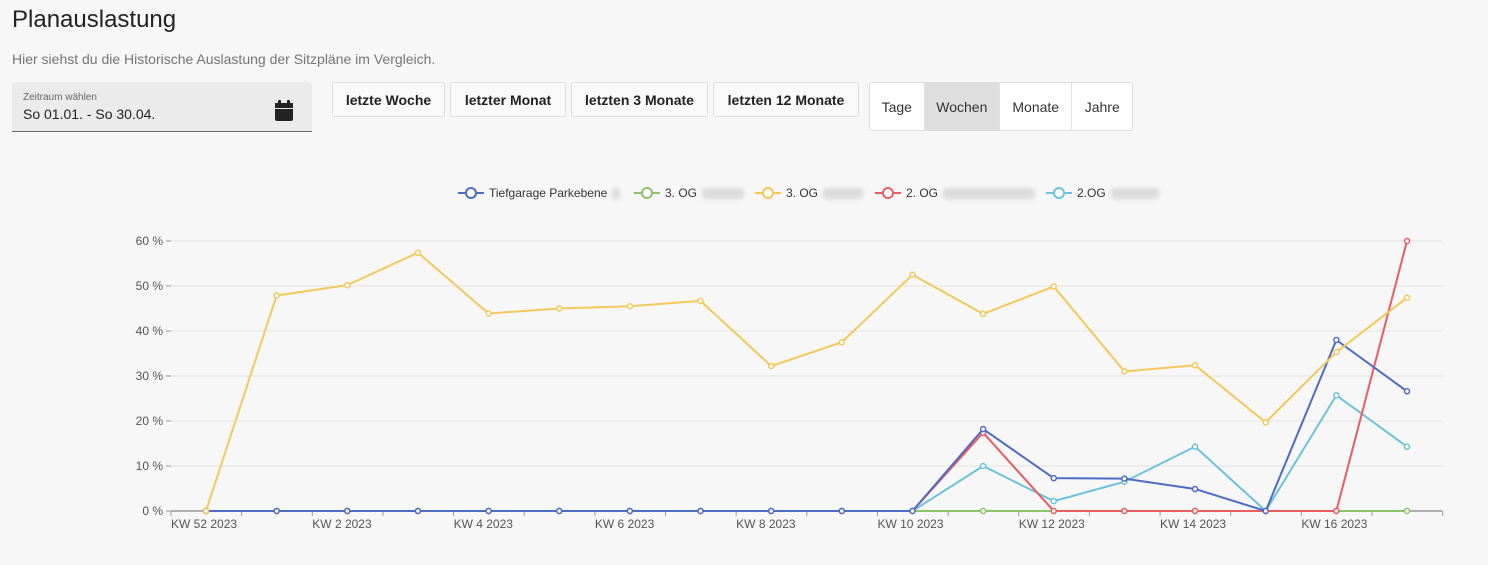 The width and height of the screenshot is (1488, 565). What do you see at coordinates (1059, 193) in the screenshot?
I see `legend-marker-cyan-icon` at bounding box center [1059, 193].